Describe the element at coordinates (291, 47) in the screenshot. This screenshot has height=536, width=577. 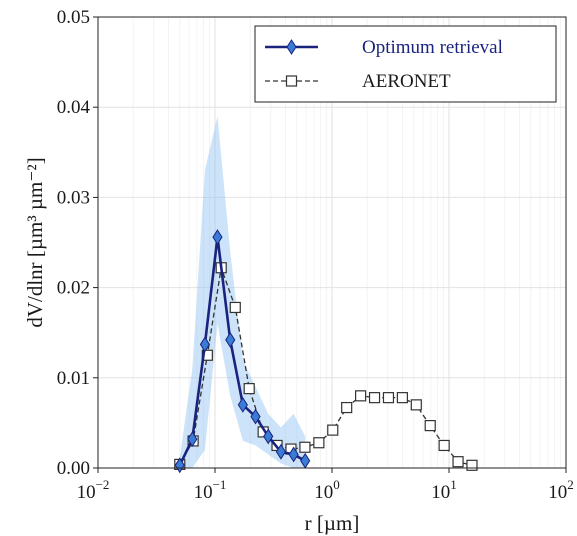
I see `legend-optimum-marker` at that location.